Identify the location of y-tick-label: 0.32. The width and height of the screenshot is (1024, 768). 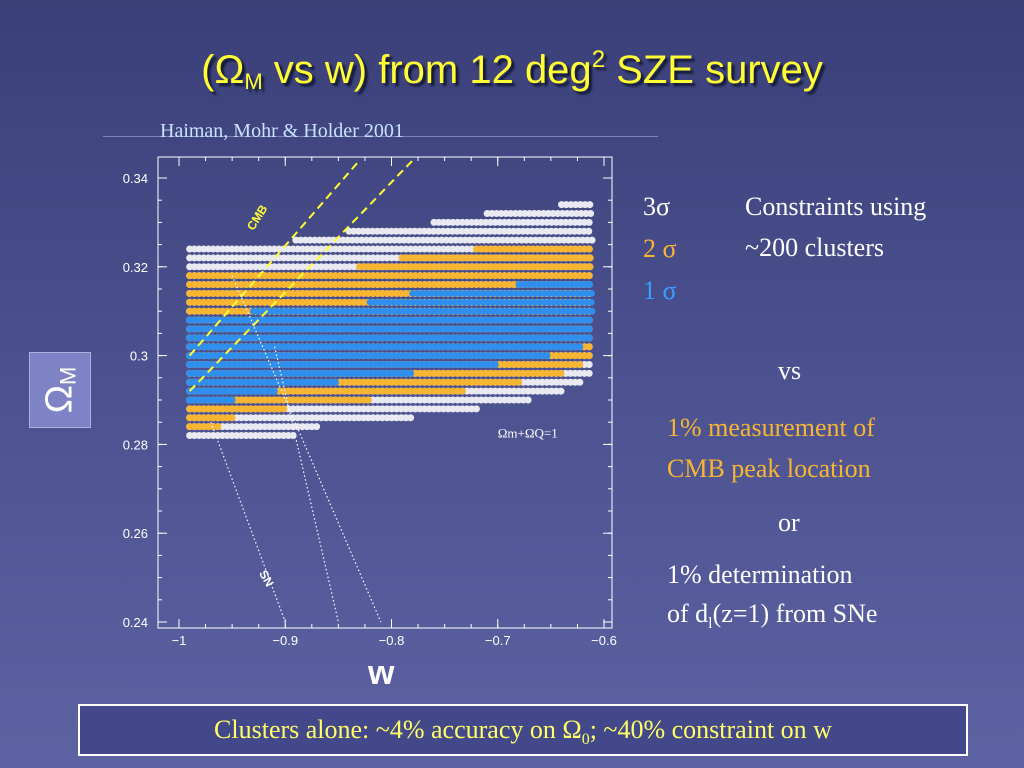
(135, 267).